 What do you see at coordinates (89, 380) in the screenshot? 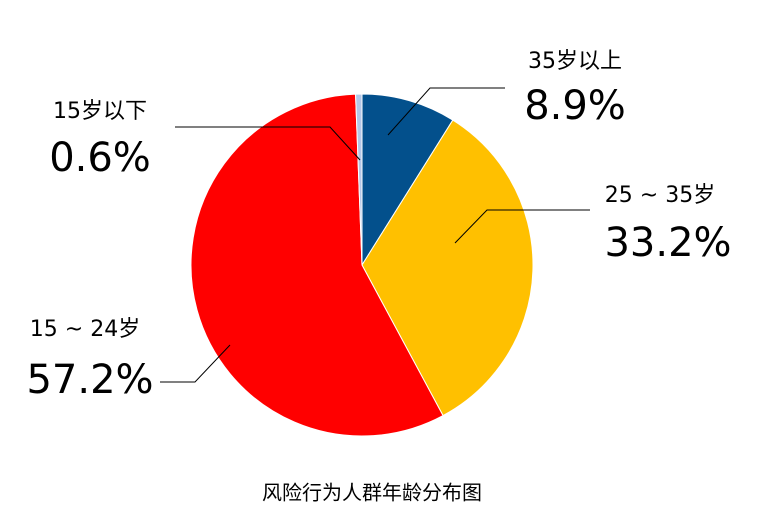
I see `value-label: 57.2%` at bounding box center [89, 380].